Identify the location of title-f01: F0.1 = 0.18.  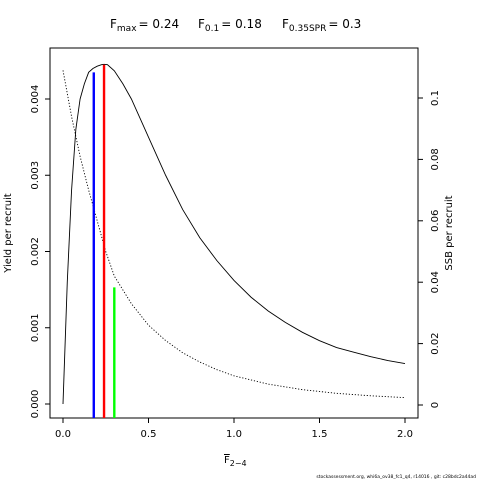
(230, 25).